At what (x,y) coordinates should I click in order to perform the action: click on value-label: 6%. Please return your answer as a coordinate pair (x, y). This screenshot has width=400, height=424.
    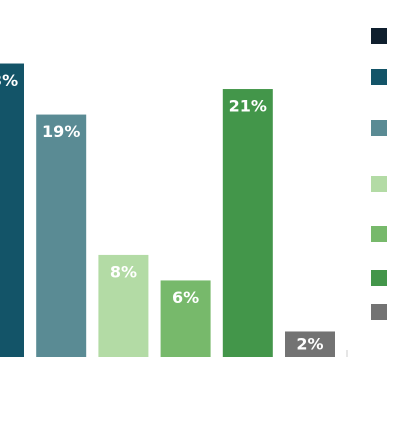
    Looking at the image, I should click on (185, 297).